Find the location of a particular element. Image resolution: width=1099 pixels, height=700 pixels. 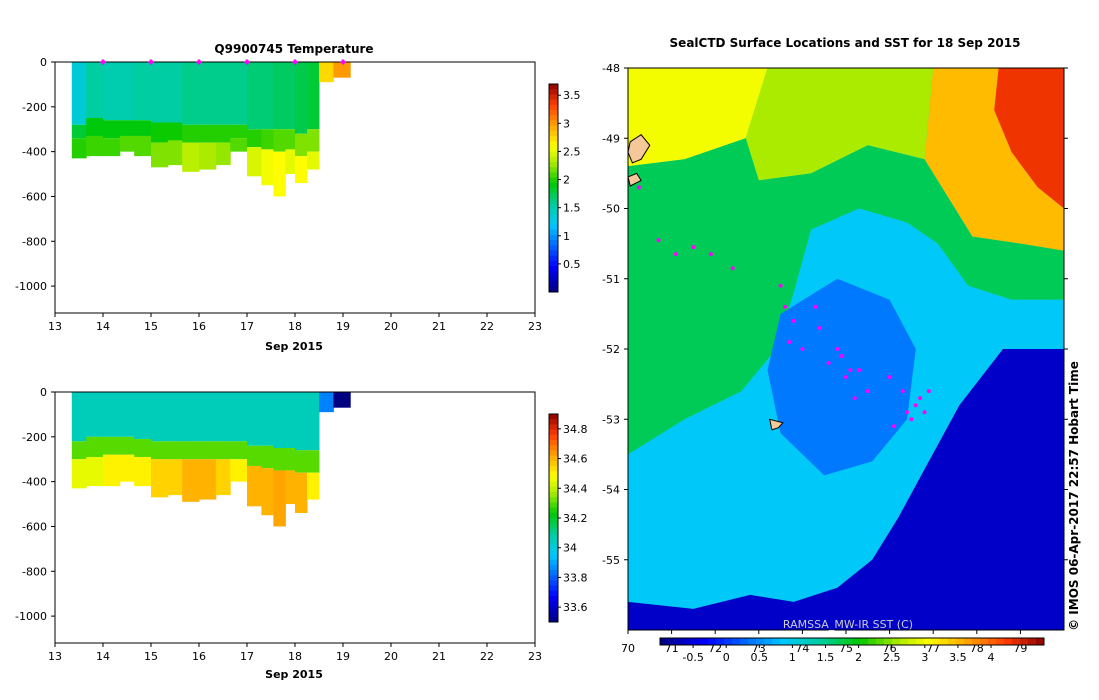

y-tick-label: 0 is located at coordinates (43, 62).